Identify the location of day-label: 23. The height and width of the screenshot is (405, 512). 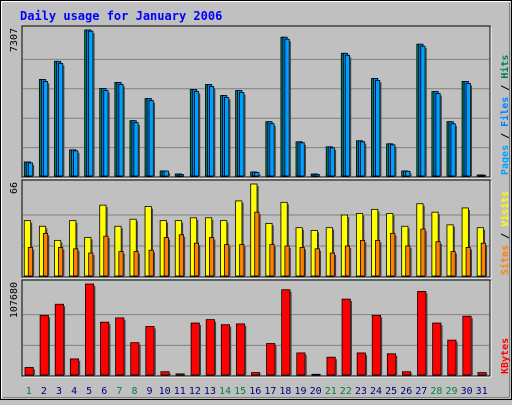
(361, 391).